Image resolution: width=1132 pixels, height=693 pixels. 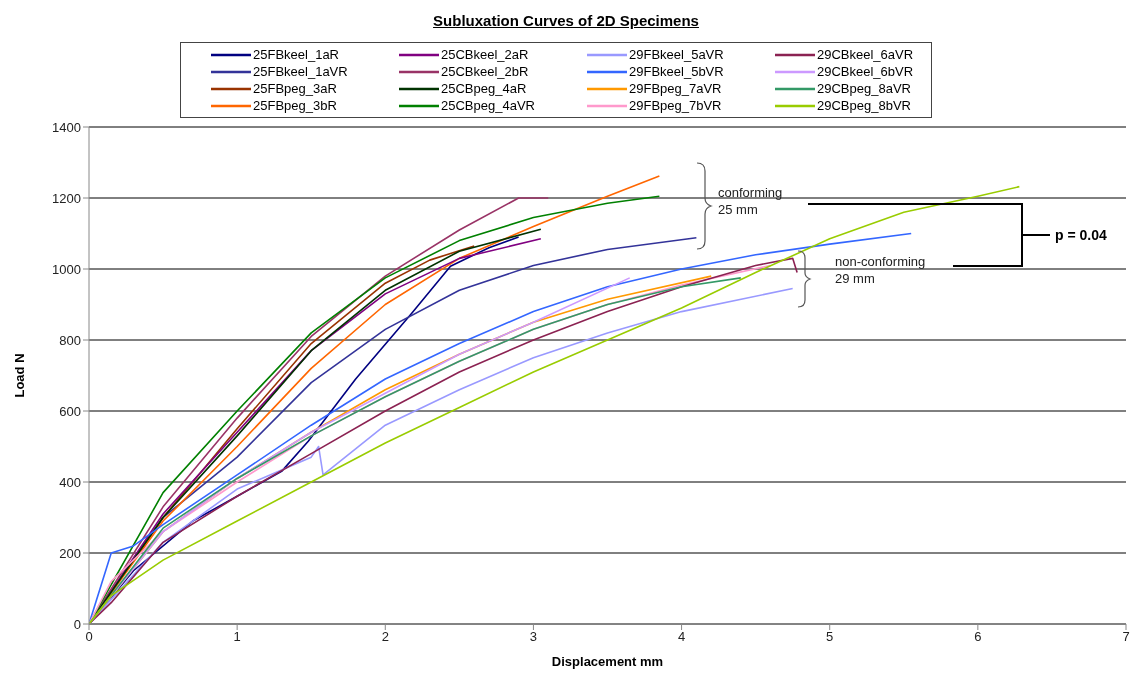 What do you see at coordinates (1126, 637) in the screenshot?
I see `x-tick-label: 7` at bounding box center [1126, 637].